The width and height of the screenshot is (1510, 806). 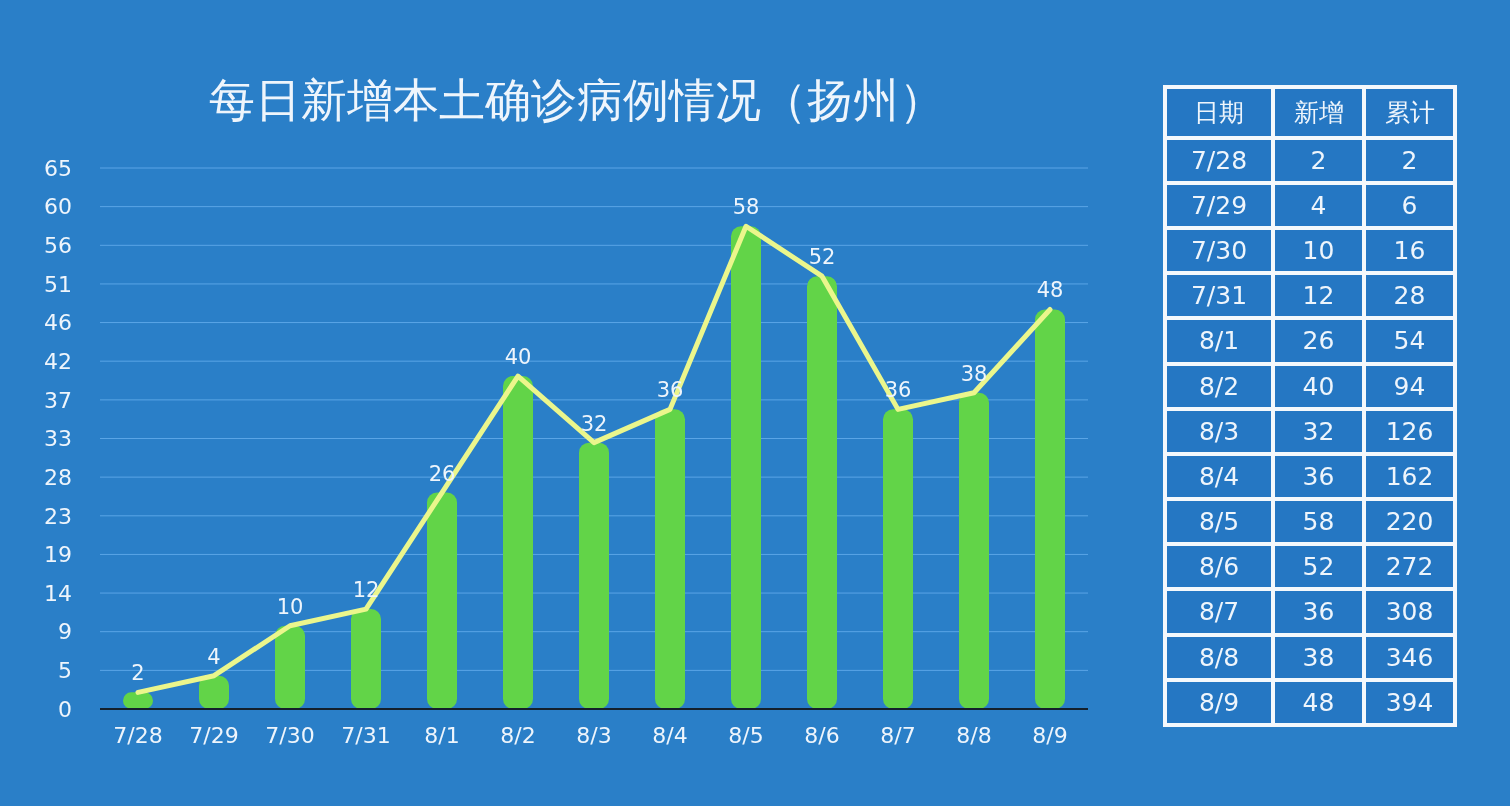 I want to click on category-label: 7/28, so click(x=1219, y=160).